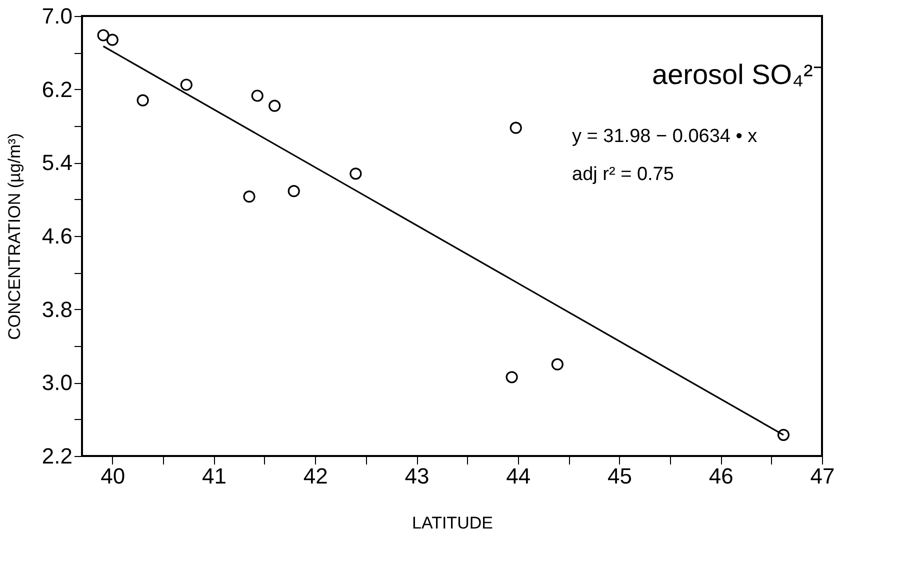 Image resolution: width=910 pixels, height=579 pixels. What do you see at coordinates (57, 309) in the screenshot?
I see `y-tick-label: 3.8` at bounding box center [57, 309].